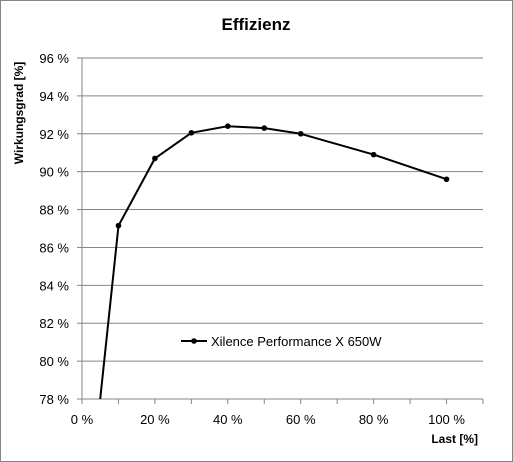  What do you see at coordinates (301, 419) in the screenshot?
I see `x-tick-label: 60 %` at bounding box center [301, 419].